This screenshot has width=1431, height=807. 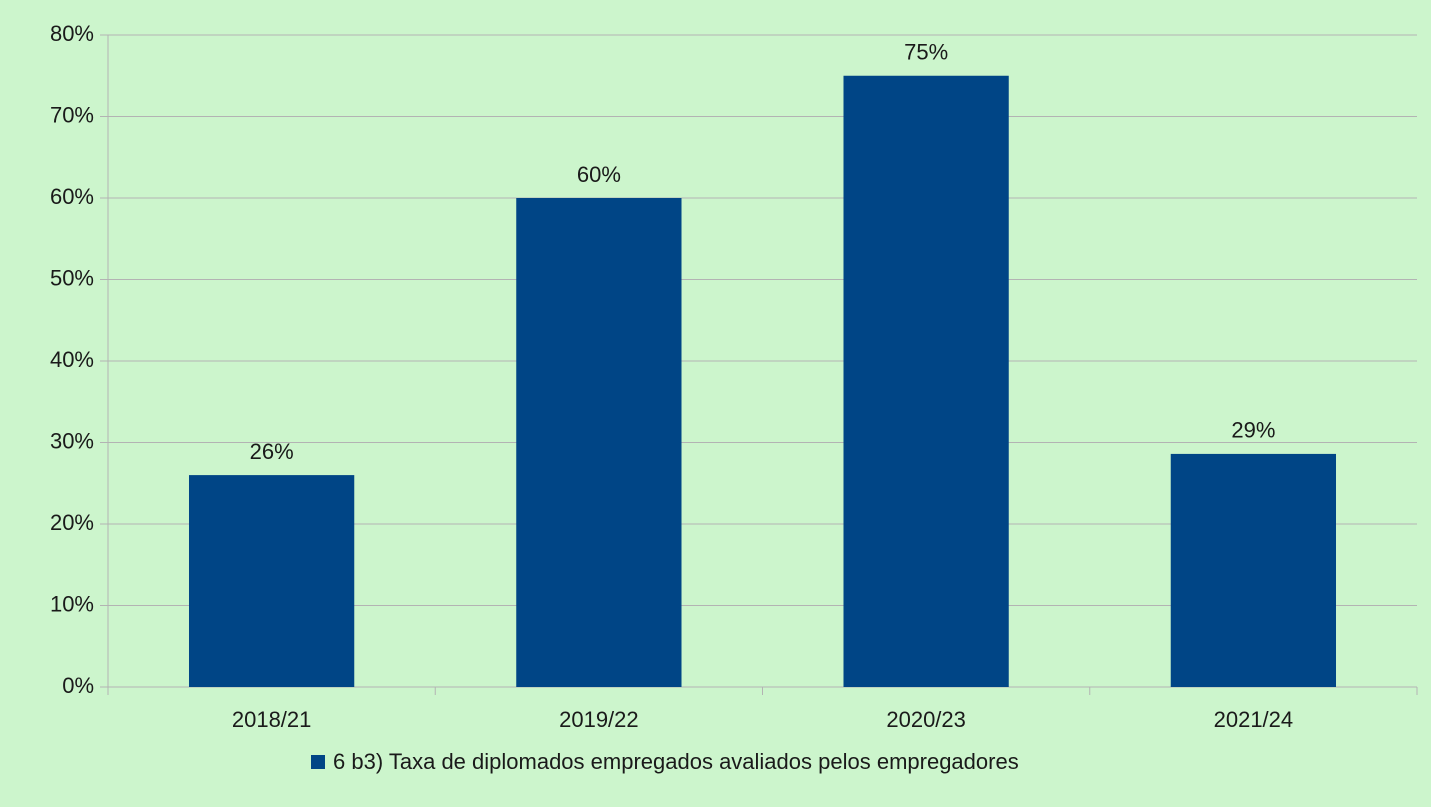 I want to click on data-label: 26%, so click(x=272, y=451).